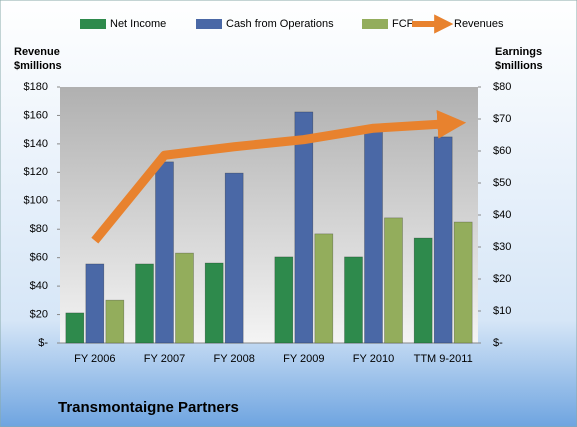  Describe the element at coordinates (403, 24) in the screenshot. I see `legend-label: FCF` at that location.